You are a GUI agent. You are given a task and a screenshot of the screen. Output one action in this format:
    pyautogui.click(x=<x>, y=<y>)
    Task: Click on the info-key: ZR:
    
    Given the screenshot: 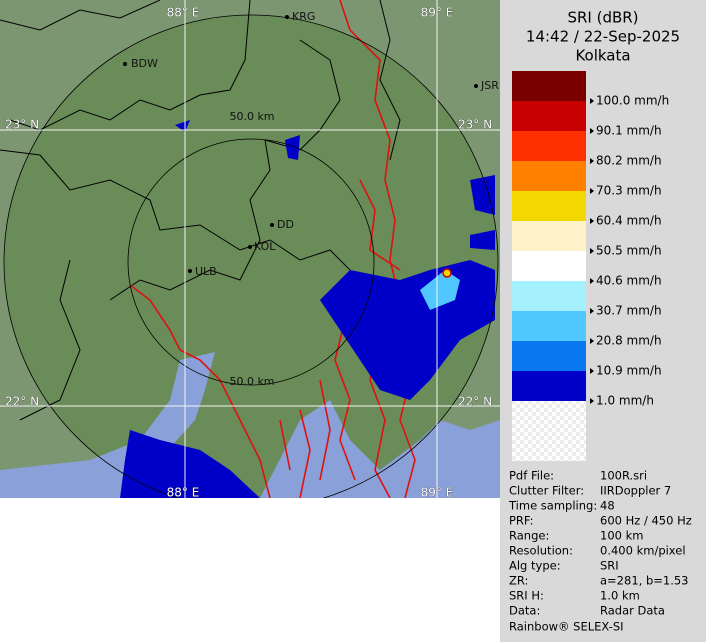 What is the action you would take?
    pyautogui.click(x=518, y=581)
    